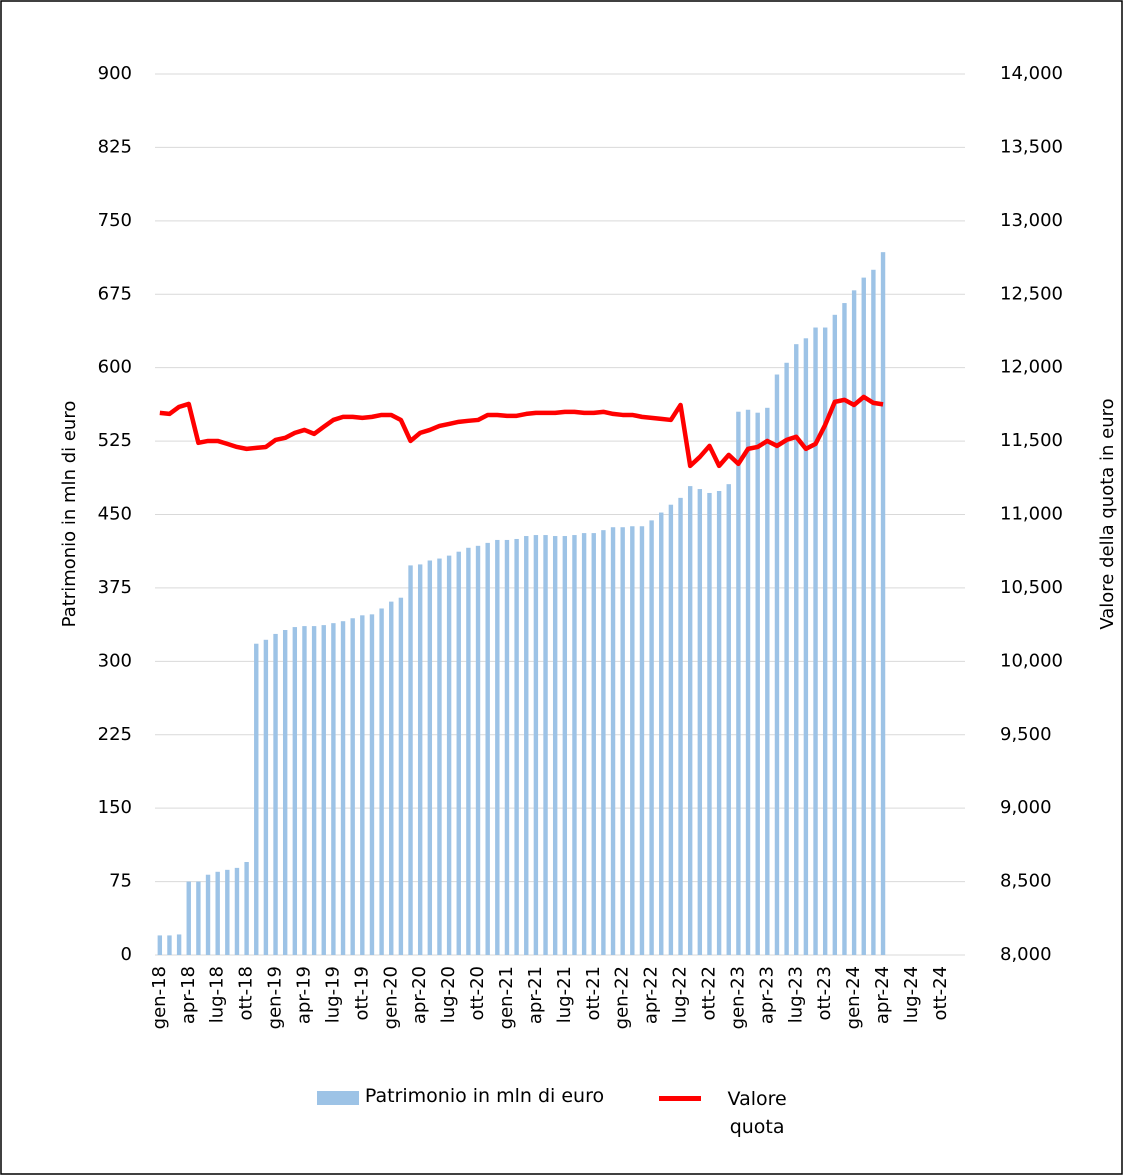 This screenshot has height=1176, width=1124. I want to click on line, so click(521, 431).